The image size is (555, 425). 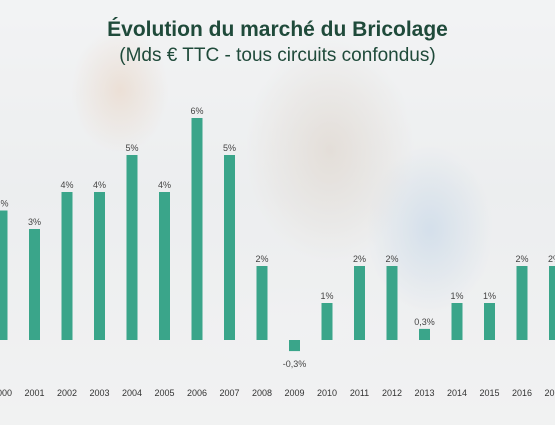 I want to click on value-label-2003: 4%, so click(x=99, y=185).